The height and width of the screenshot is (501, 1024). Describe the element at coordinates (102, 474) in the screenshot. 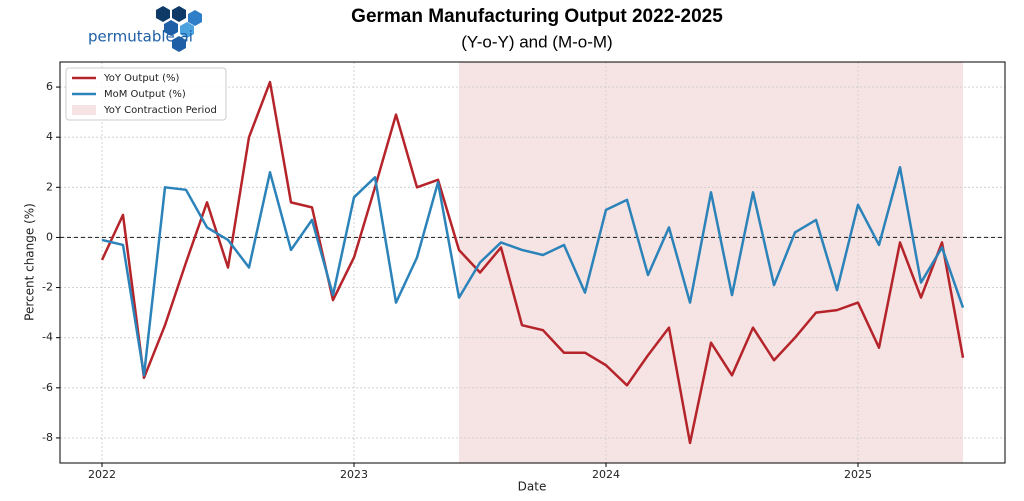

I see `x-tick-label: 2022` at that location.